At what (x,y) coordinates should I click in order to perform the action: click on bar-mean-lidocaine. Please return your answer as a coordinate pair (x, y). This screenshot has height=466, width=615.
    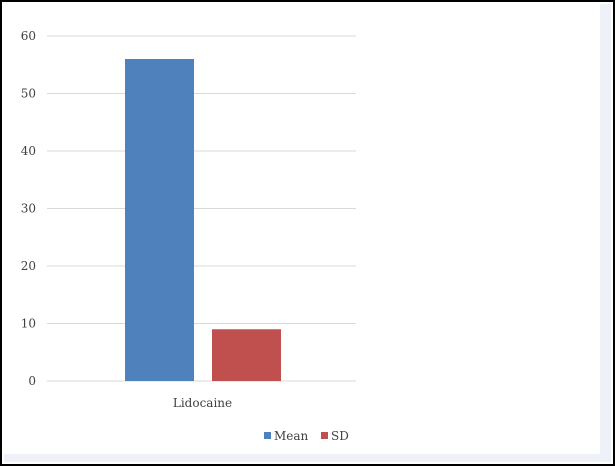
    Looking at the image, I should click on (159, 220).